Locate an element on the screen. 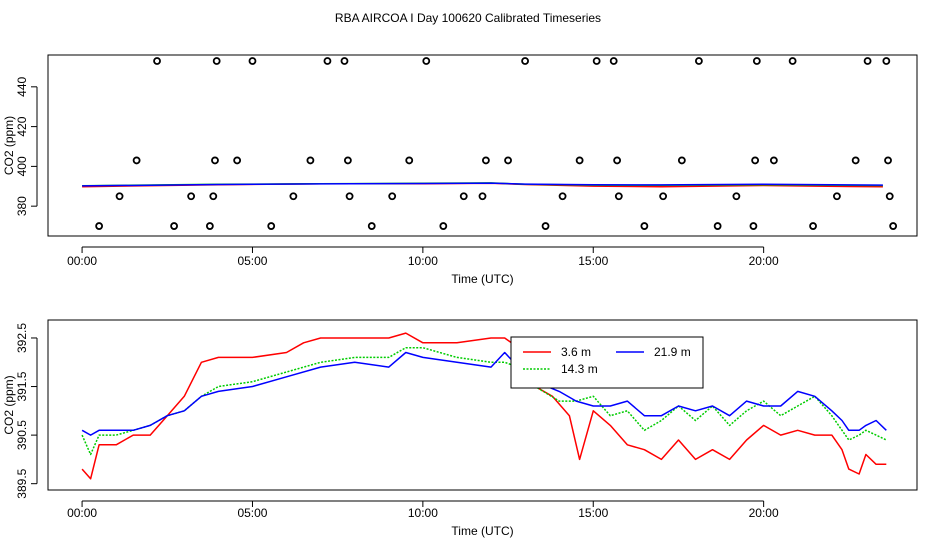 The image size is (936, 540). legend-label: 3.6 m is located at coordinates (576, 352).